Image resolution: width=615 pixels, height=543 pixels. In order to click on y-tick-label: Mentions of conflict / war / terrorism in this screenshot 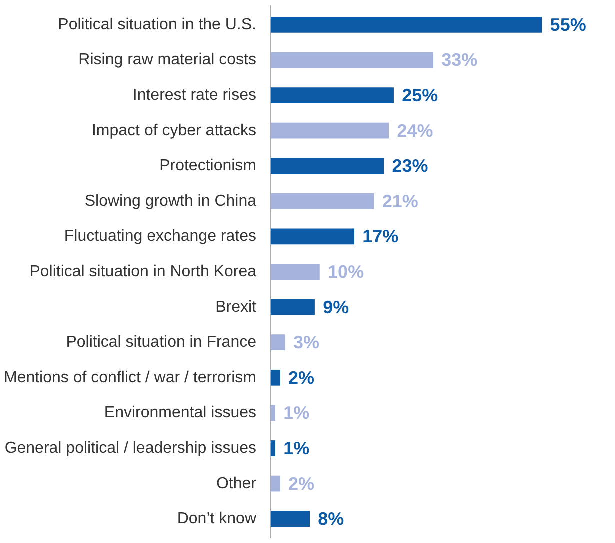, I will do `click(130, 377)`.